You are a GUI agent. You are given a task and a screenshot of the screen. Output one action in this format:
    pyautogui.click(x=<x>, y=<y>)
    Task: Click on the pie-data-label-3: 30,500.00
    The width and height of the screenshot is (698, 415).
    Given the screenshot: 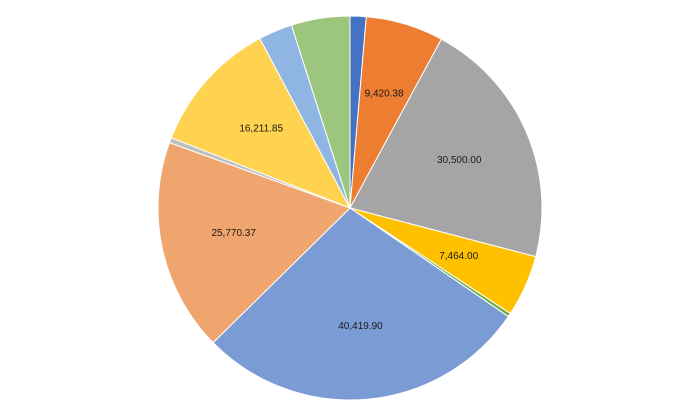 What is the action you would take?
    pyautogui.click(x=459, y=160)
    